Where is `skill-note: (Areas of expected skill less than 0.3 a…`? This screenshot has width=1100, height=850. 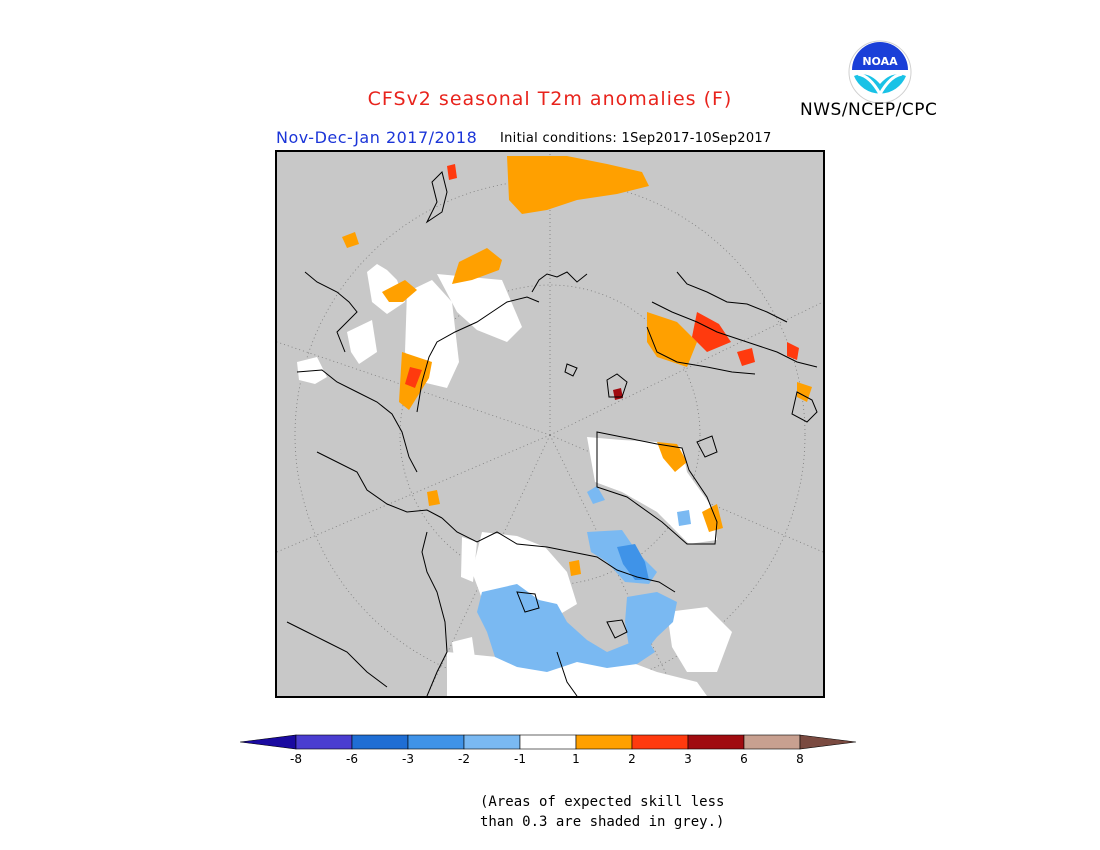
skill-note: (Areas of expected skill less than 0.3 a… is located at coordinates (602, 812).